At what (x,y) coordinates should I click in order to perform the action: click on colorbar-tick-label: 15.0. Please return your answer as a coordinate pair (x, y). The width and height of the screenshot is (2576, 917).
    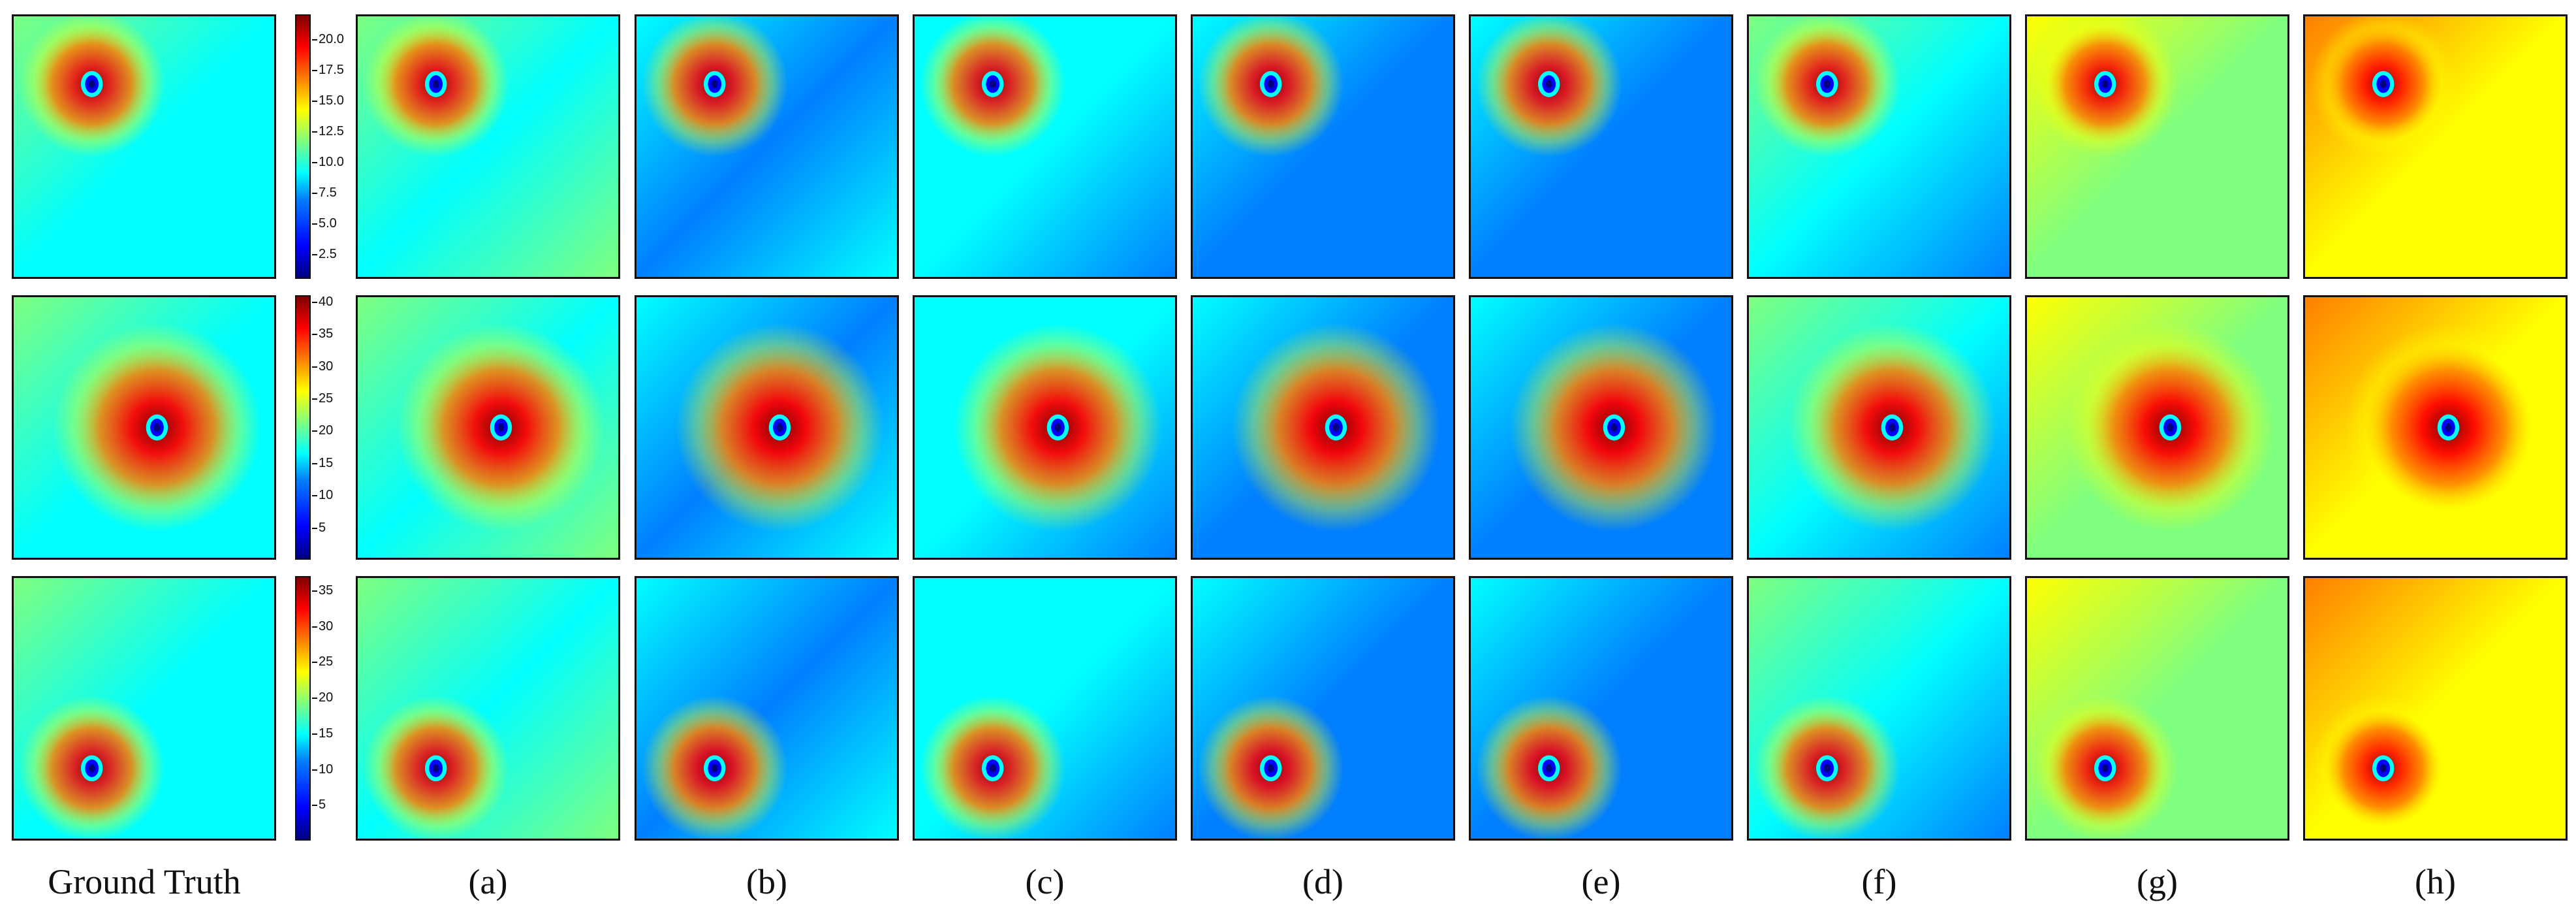
    Looking at the image, I should click on (328, 100).